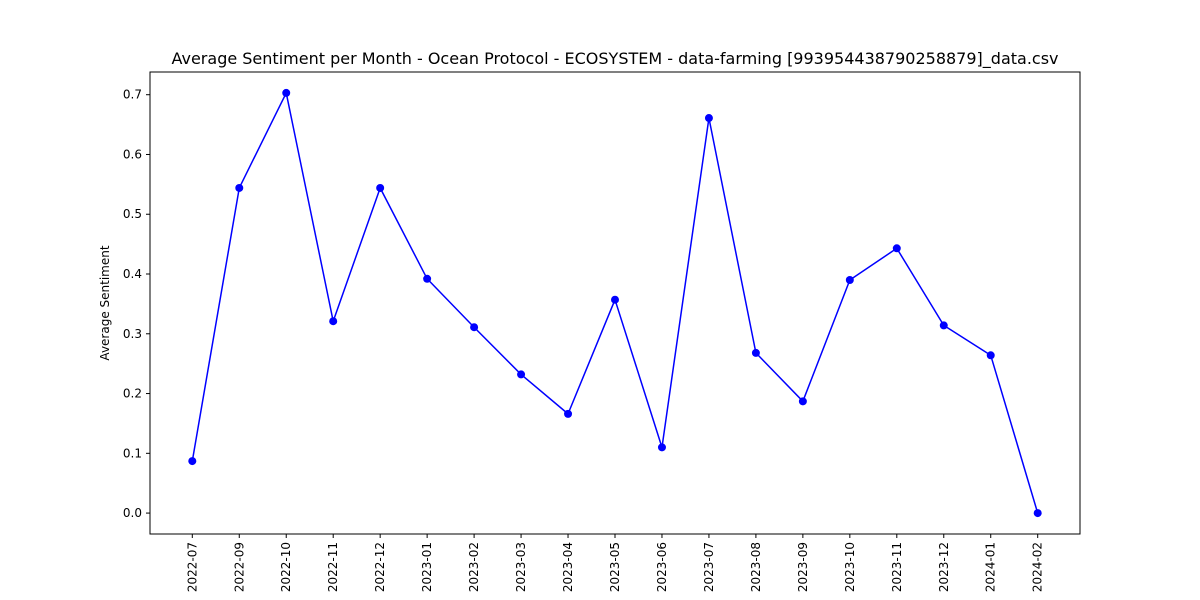 The width and height of the screenshot is (1200, 600). Describe the element at coordinates (132, 154) in the screenshot. I see `y-tick-label: 0.6` at that location.